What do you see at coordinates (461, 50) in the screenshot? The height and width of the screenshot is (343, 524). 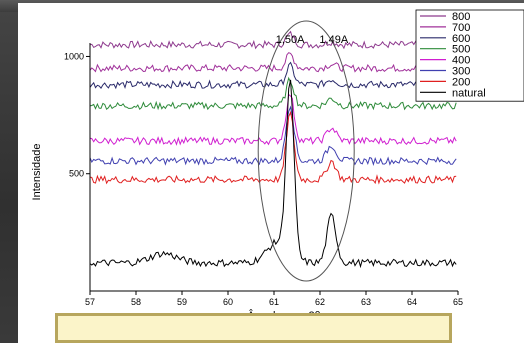 I see `legend-label-500: 500` at bounding box center [461, 50].